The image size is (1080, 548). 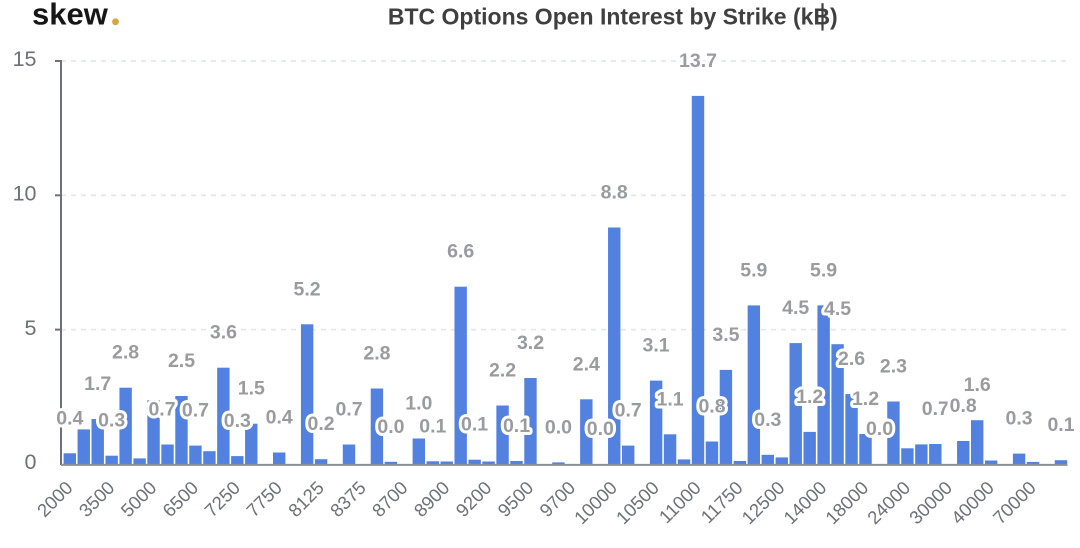 What do you see at coordinates (614, 193) in the screenshot?
I see `svg-text: 8.8` at bounding box center [614, 193].